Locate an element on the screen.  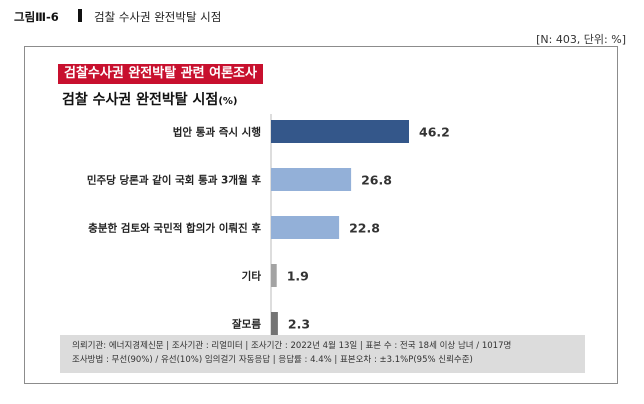
sample-unit-note: [N: 403, 단위: %] is located at coordinates (581, 39).